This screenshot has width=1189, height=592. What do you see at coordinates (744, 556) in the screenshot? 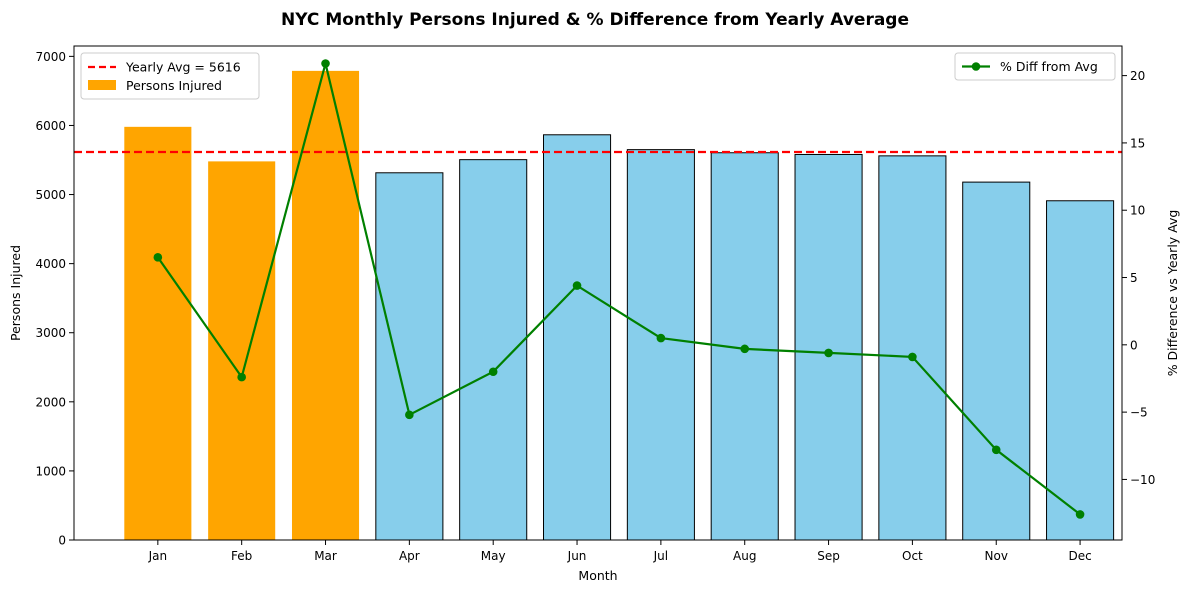
I see `x-tick-label: Aug` at bounding box center [744, 556].